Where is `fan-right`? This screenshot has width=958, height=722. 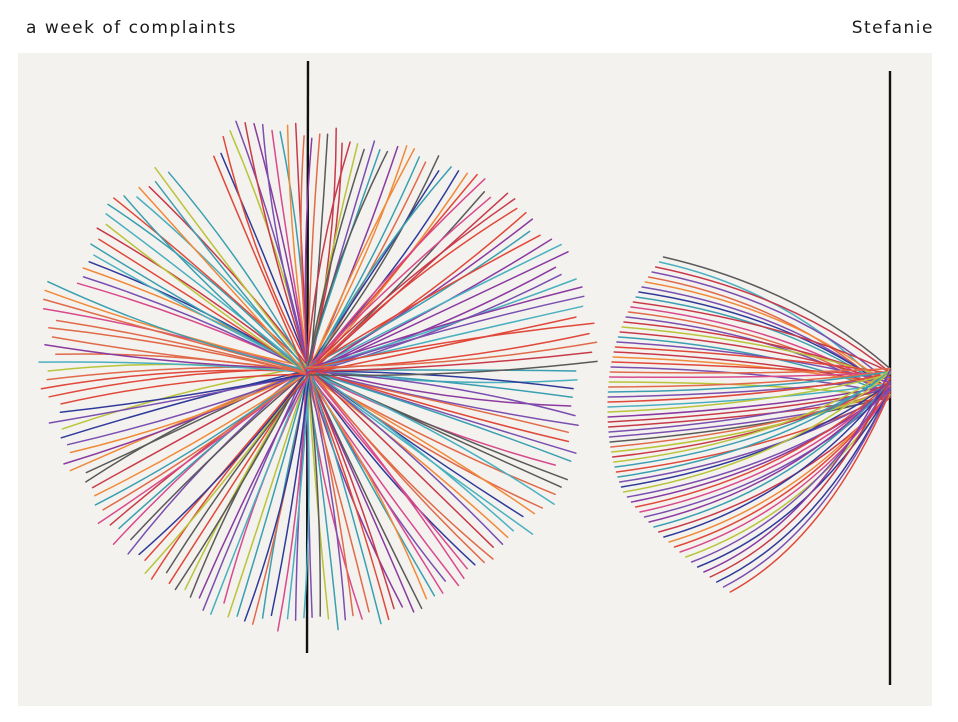
fan-right is located at coordinates (749, 424).